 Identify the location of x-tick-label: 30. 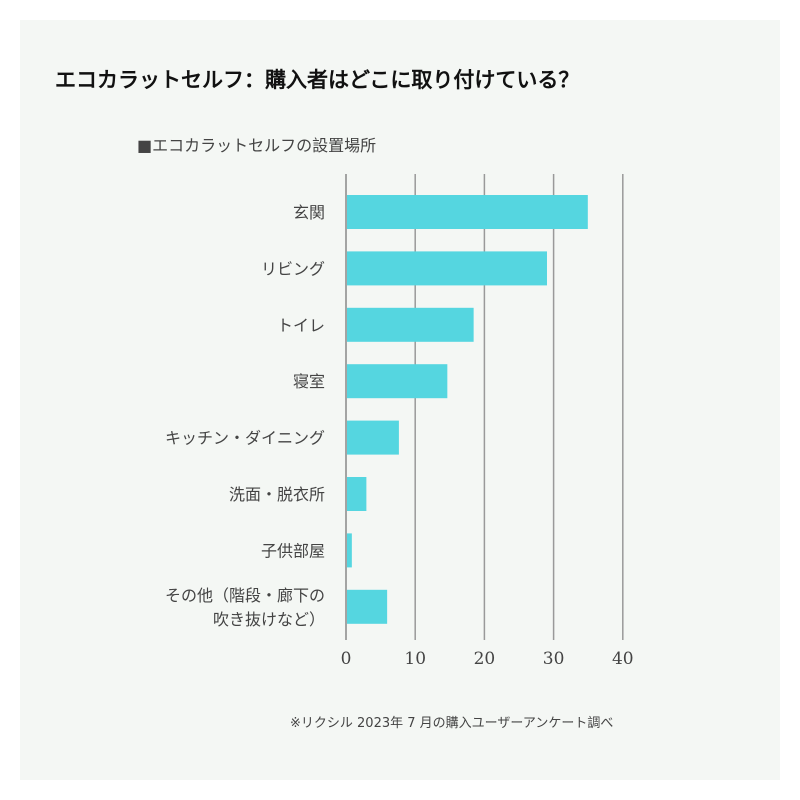
(554, 659).